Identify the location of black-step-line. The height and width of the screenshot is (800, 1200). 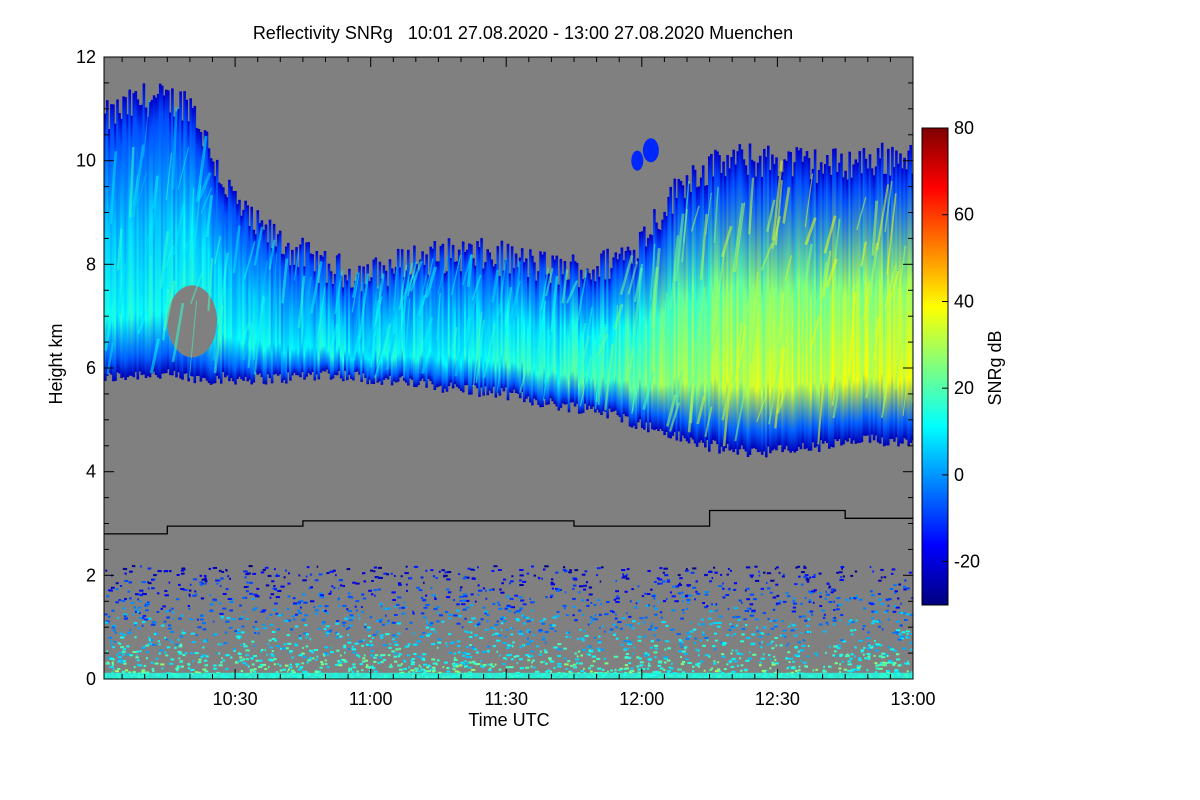
(508, 522).